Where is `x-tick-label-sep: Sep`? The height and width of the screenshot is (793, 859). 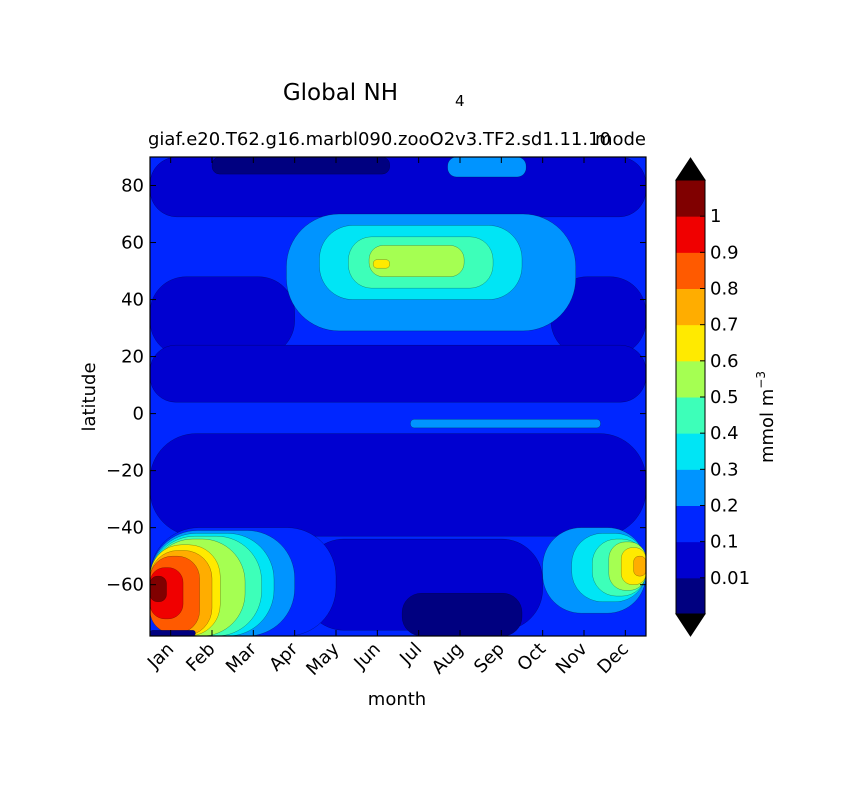 x-tick-label-sep: Sep is located at coordinates (489, 658).